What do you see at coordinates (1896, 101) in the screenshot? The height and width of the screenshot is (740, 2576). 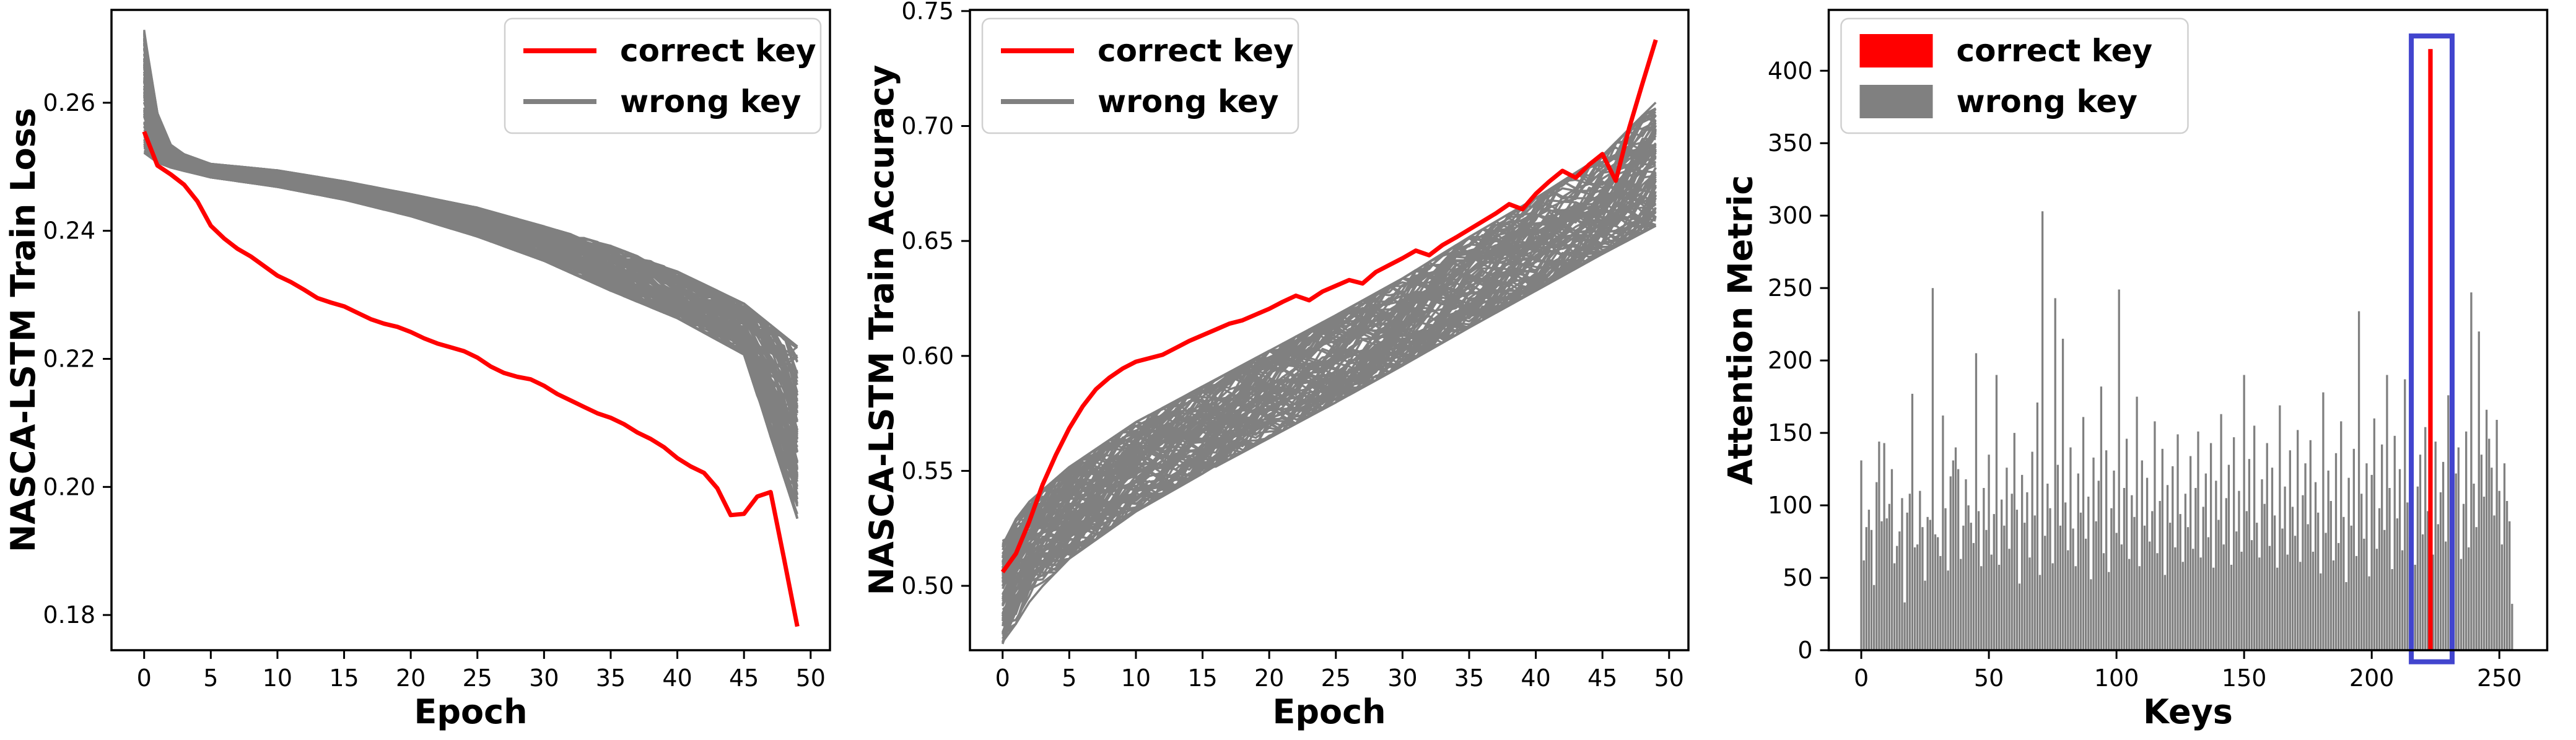 I see `wrong-key-legend-swatch` at bounding box center [1896, 101].